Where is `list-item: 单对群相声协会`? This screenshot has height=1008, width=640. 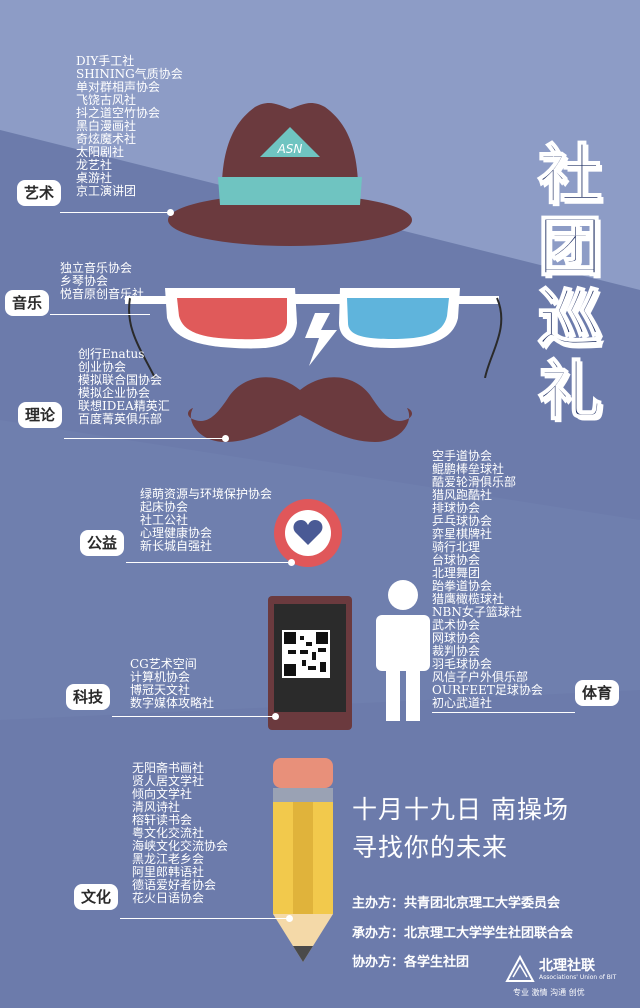
list-item: 单对群相声协会 is located at coordinates (118, 87).